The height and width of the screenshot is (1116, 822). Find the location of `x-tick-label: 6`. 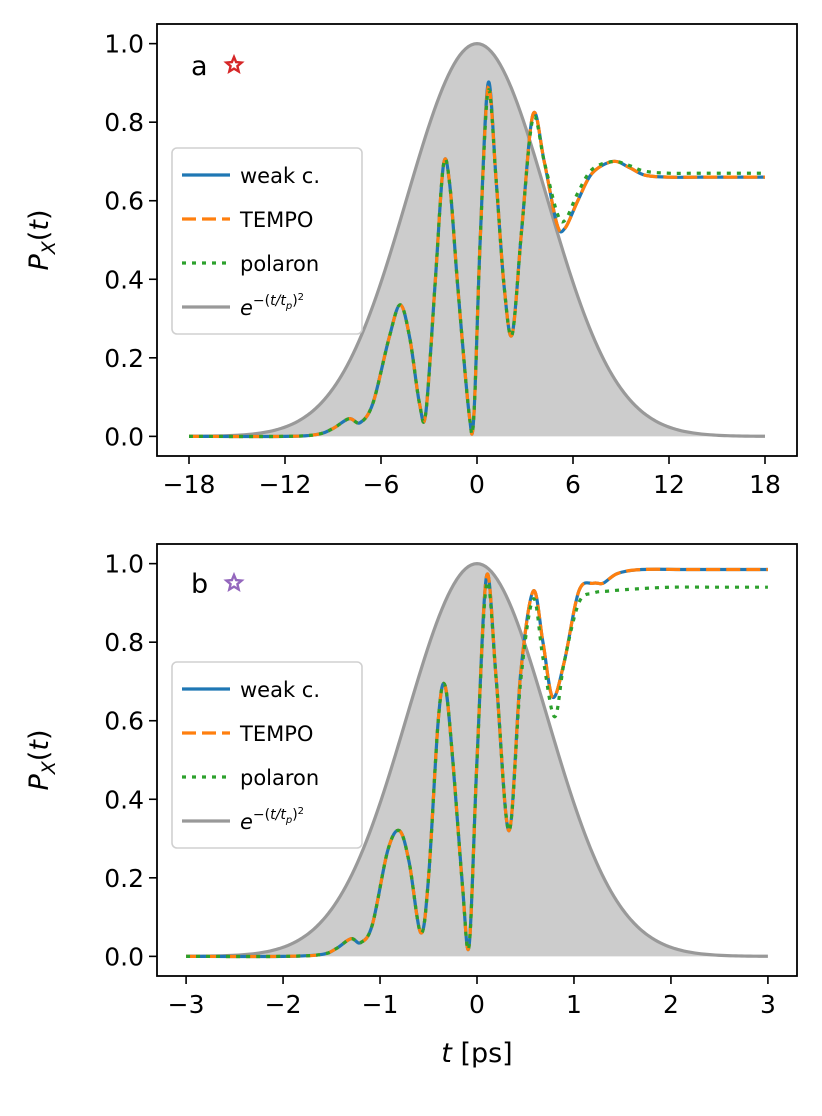

x-tick-label: 6 is located at coordinates (573, 484).